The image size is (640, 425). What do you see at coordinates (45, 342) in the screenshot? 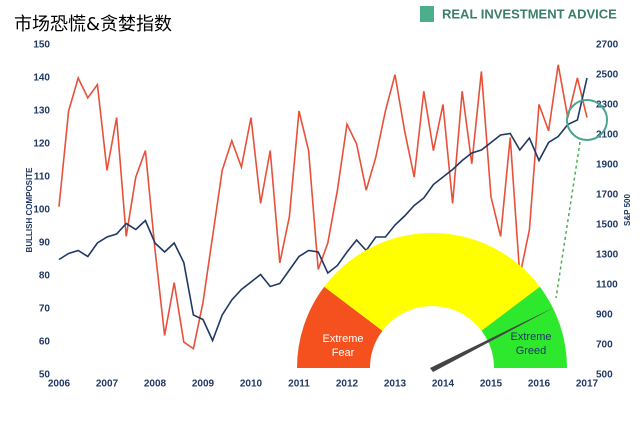
I see `y-tick-label: 60` at bounding box center [45, 342].